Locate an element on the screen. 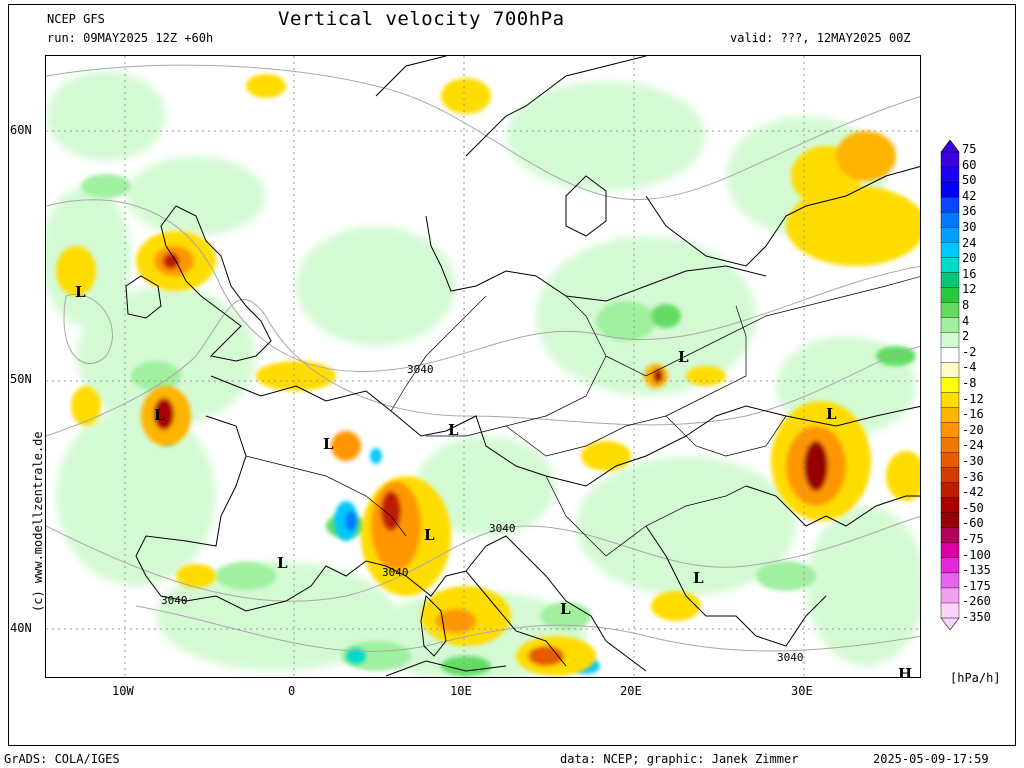  lon-label-20e: 20E is located at coordinates (631, 691).